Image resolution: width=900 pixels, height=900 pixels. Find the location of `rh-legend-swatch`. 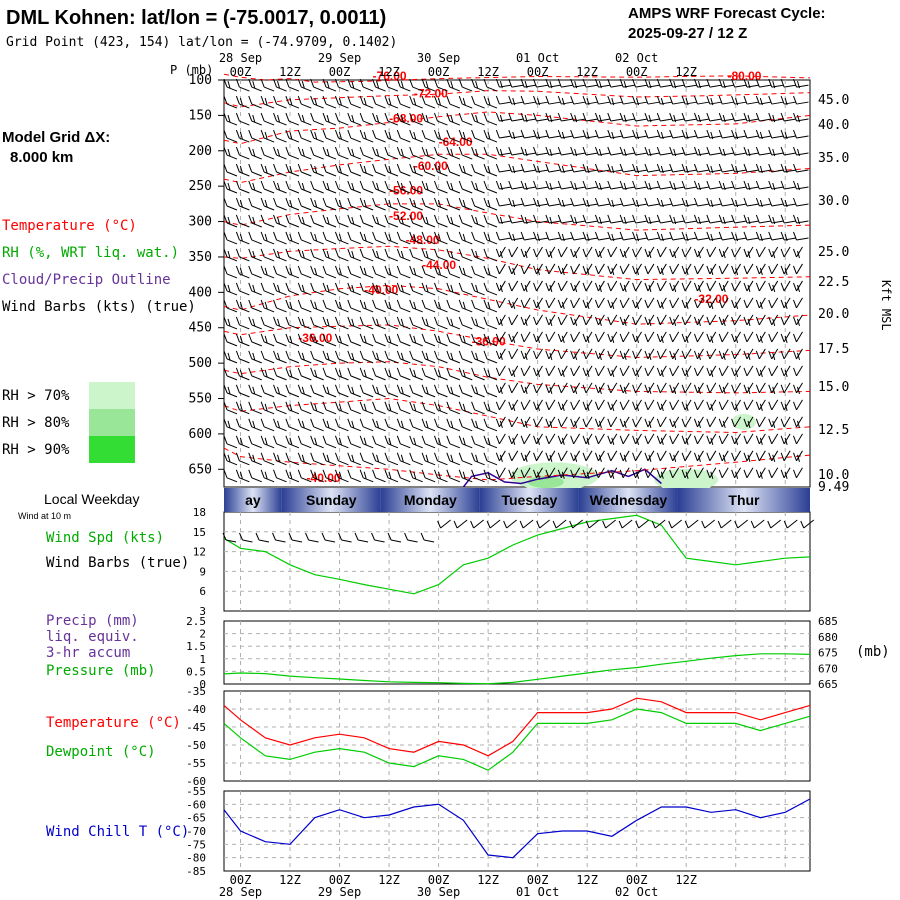

rh-legend-swatch is located at coordinates (112, 422).